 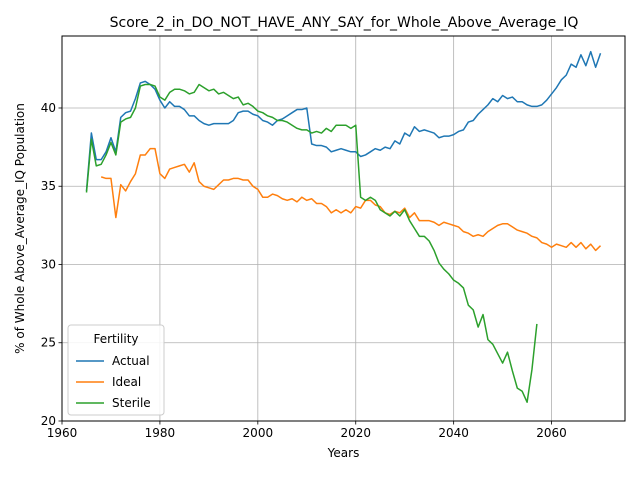 I want to click on y-axis-label: % of Whole Above_Average_IQ Population, so click(x=20, y=228).